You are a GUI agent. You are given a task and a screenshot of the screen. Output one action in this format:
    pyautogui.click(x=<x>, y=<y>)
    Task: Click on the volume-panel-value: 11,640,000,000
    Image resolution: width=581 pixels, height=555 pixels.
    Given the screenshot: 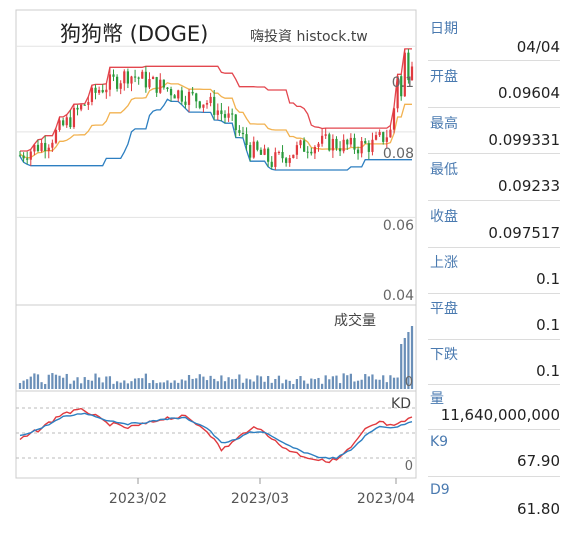 What is the action you would take?
    pyautogui.click(x=500, y=415)
    